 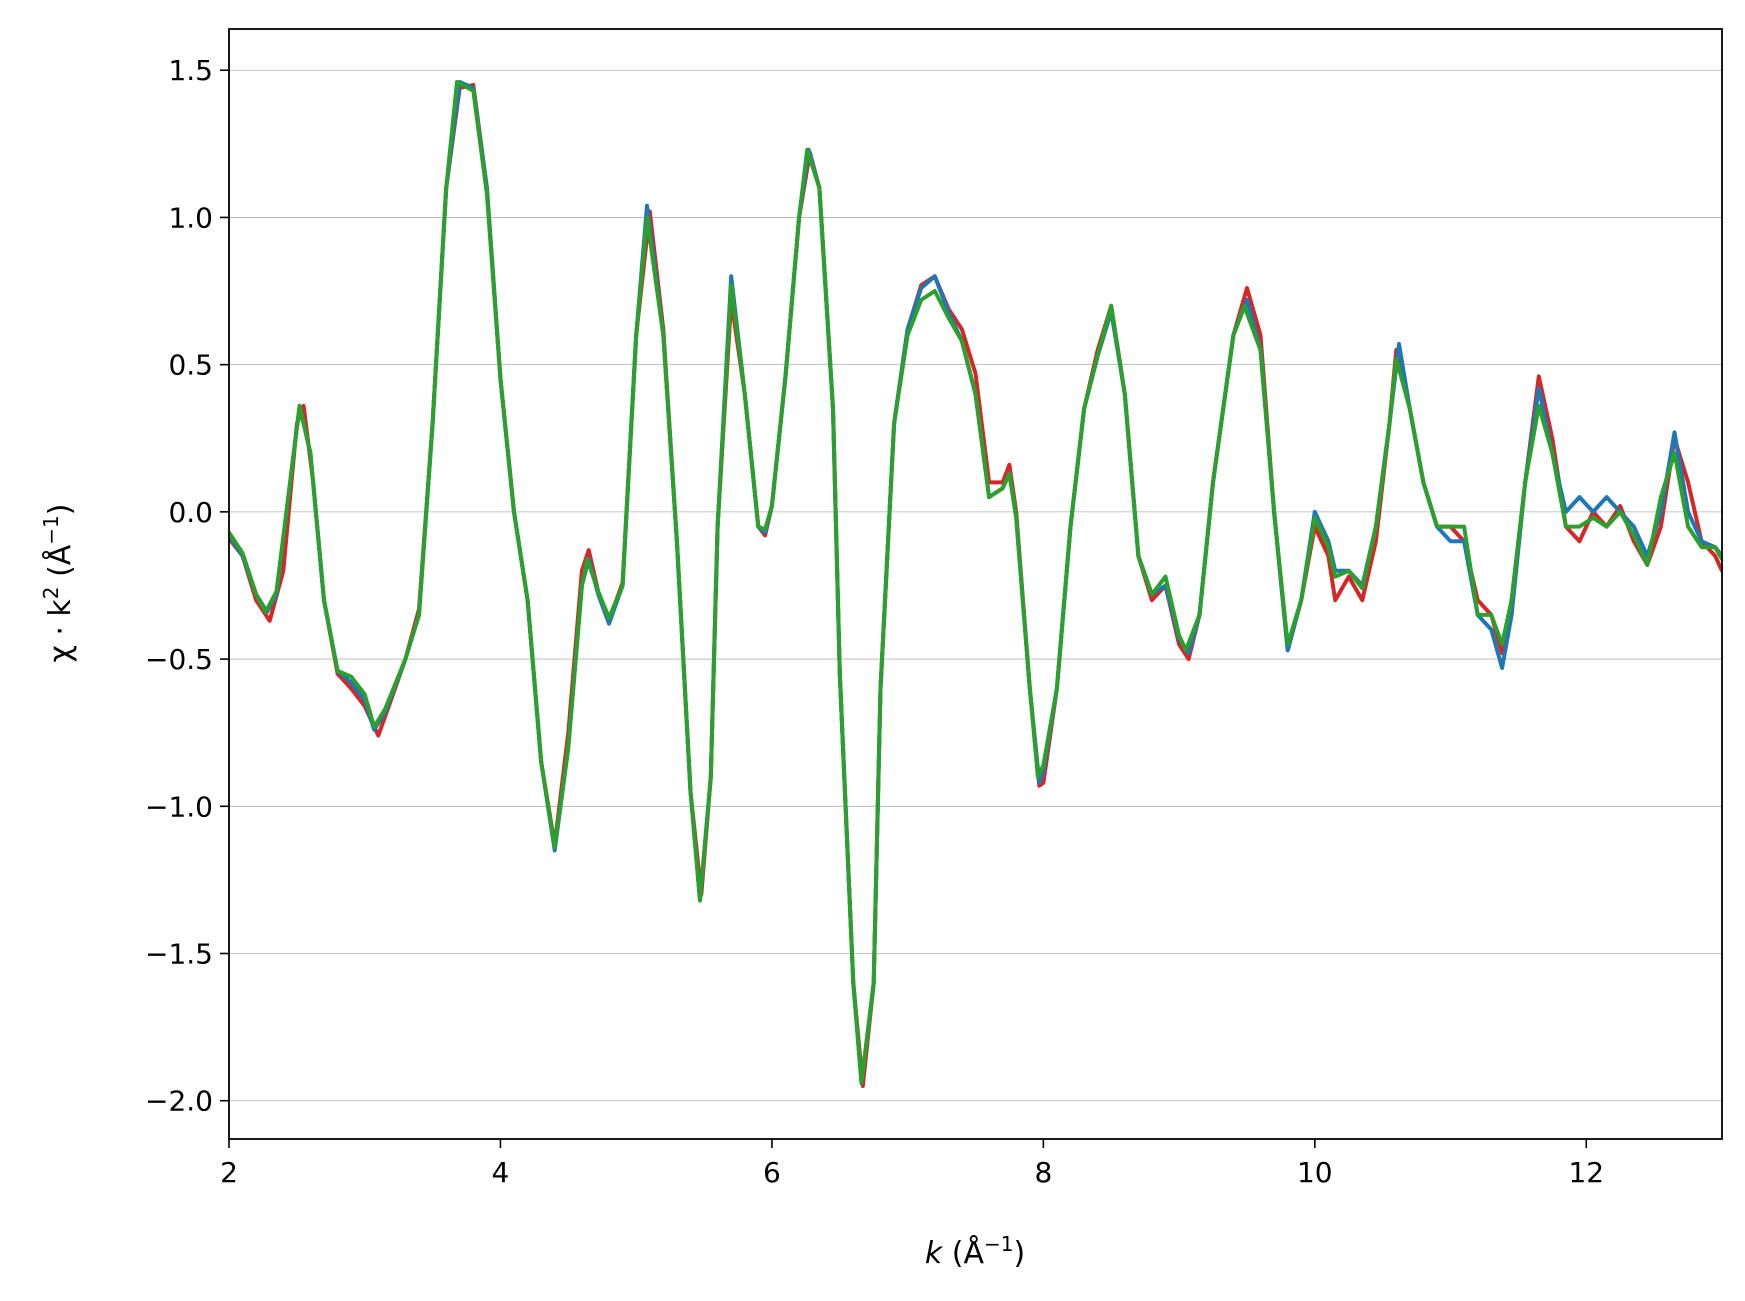 I want to click on x-axis-title-var: k, so click(x=934, y=1253).